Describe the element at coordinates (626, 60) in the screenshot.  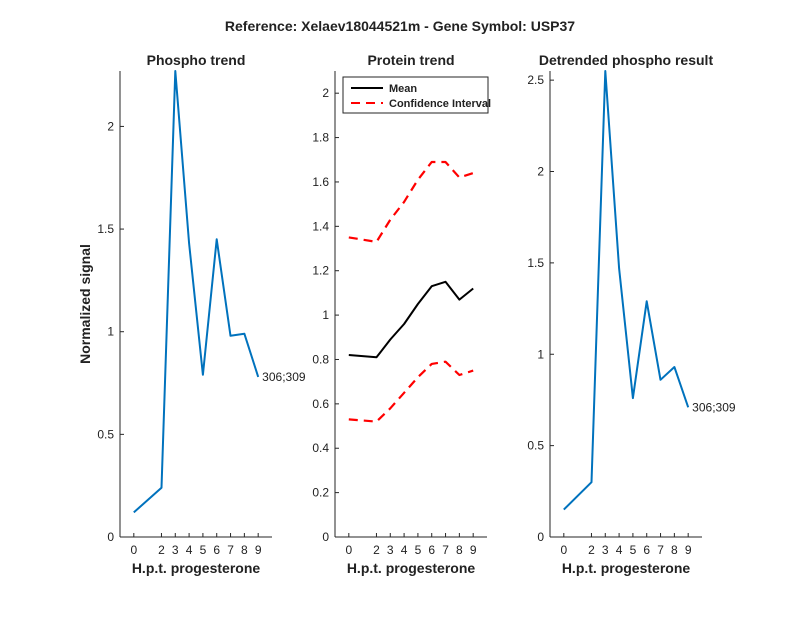
I see `chart-title: Detrended phospho result` at that location.